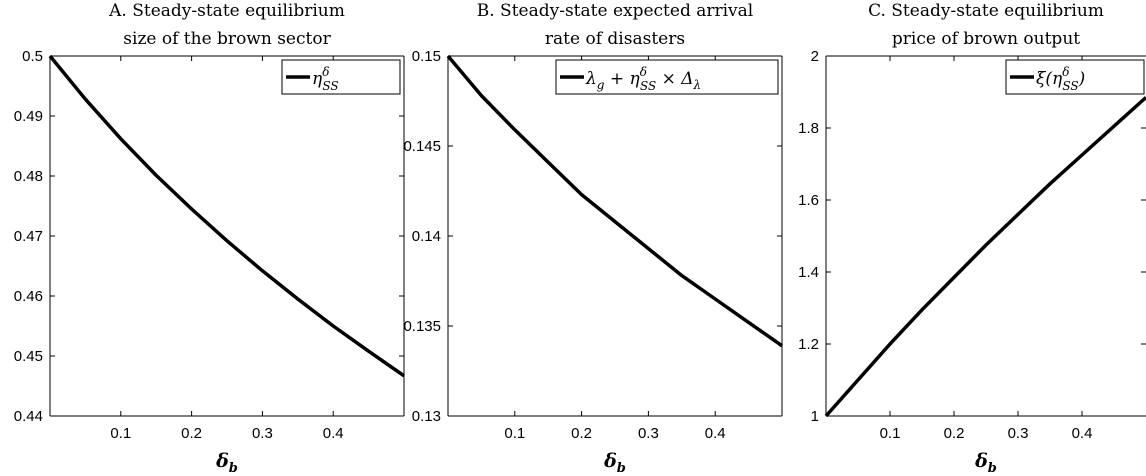 The width and height of the screenshot is (1146, 476). Describe the element at coordinates (514, 433) in the screenshot. I see `panel-b-x-tick-label: 0.1` at that location.